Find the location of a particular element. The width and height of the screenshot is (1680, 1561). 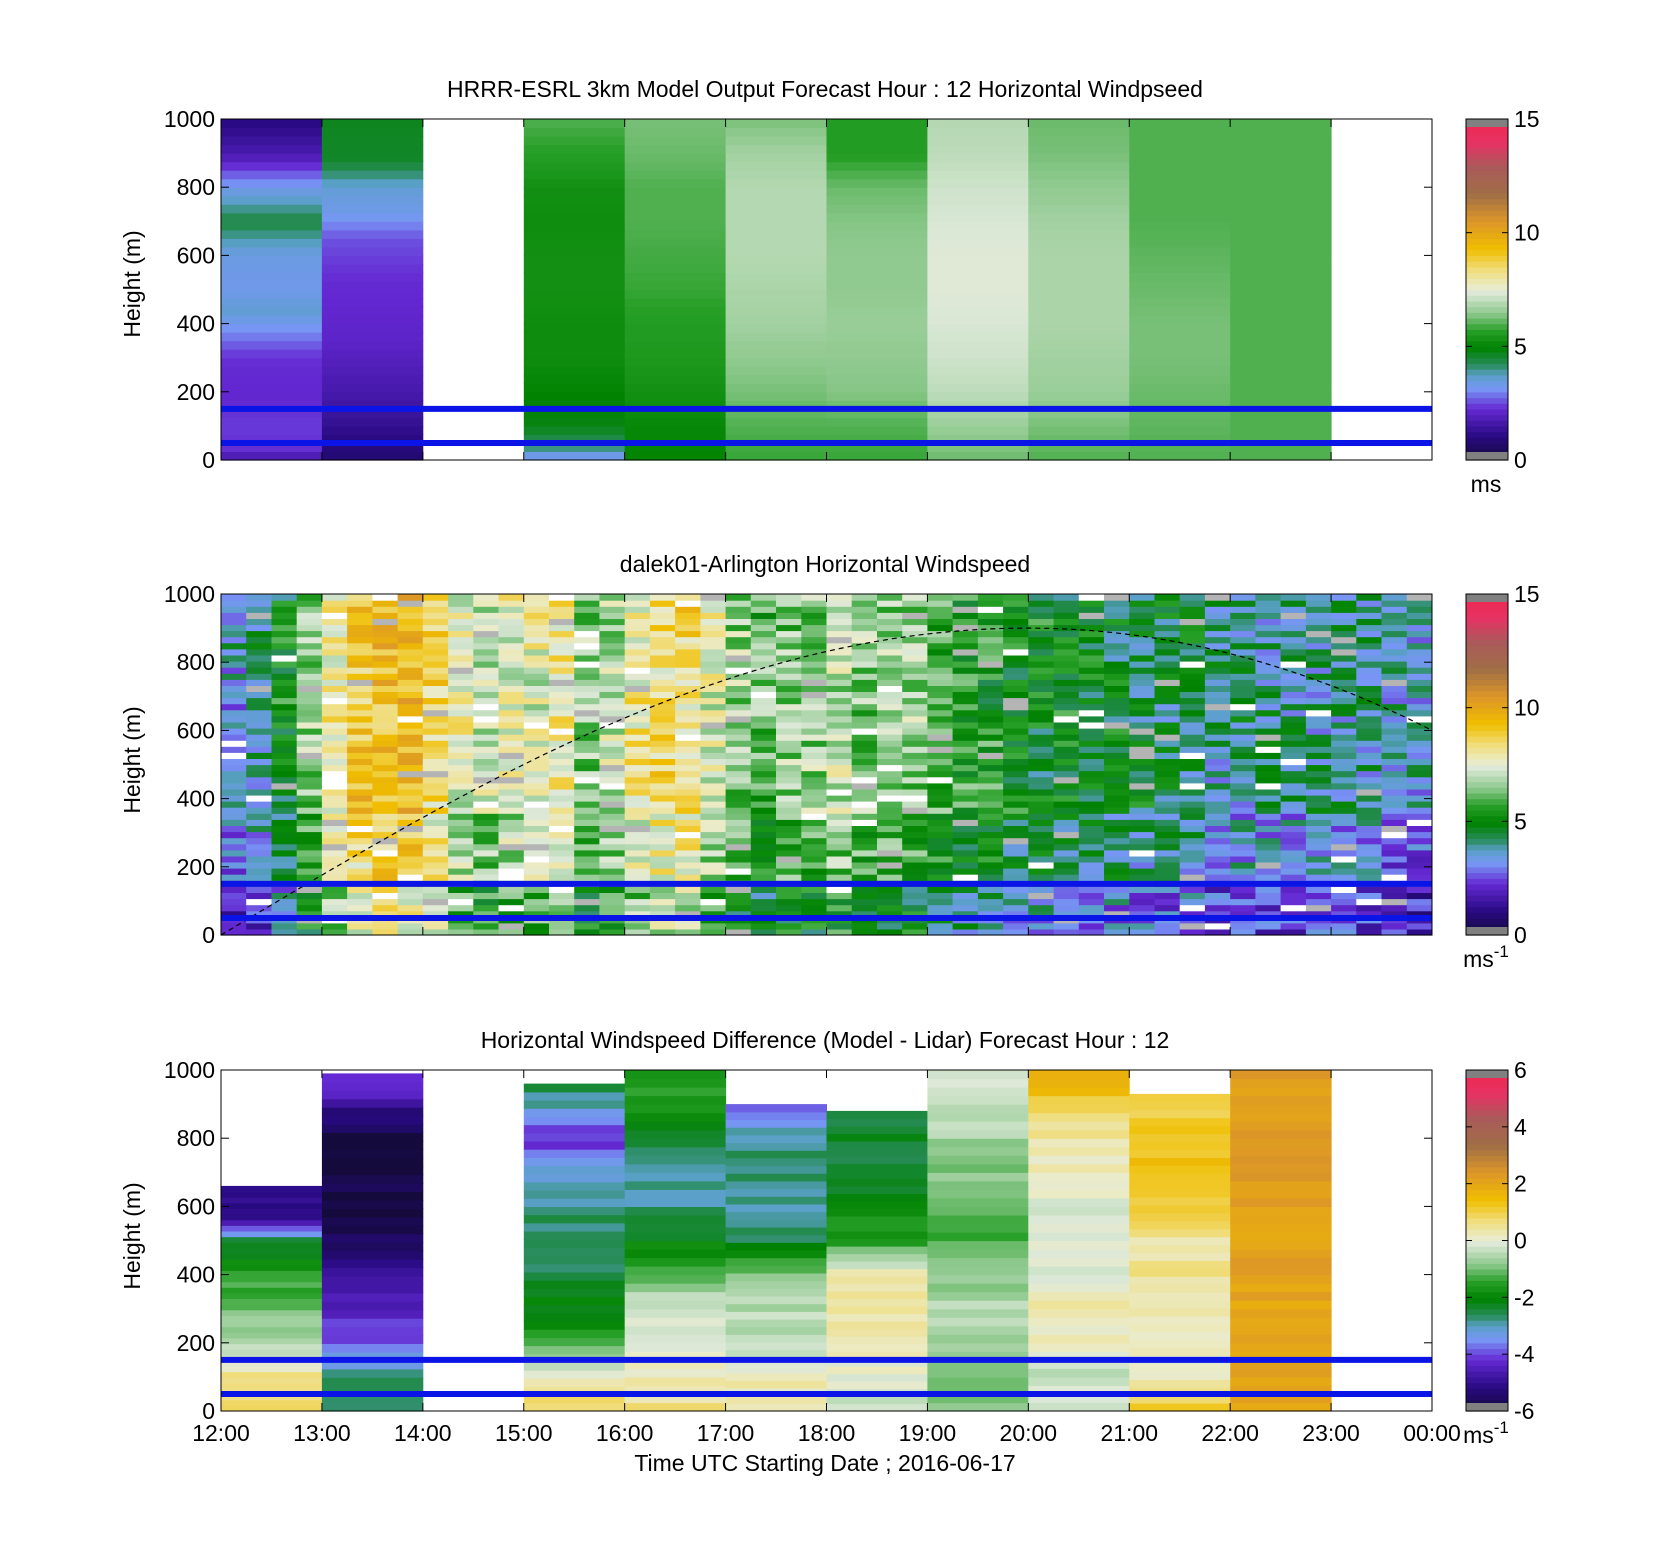

colorbar-swatch is located at coordinates (1487, 1192).